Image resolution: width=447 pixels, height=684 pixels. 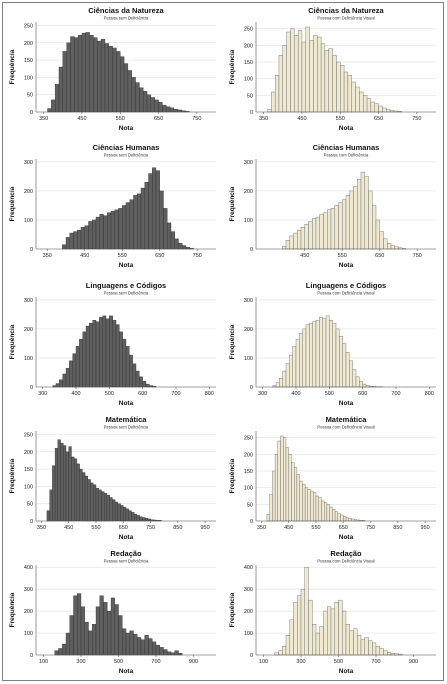 What do you see at coordinates (28, 78) in the screenshot?
I see `y-tick-label: 100` at bounding box center [28, 78].